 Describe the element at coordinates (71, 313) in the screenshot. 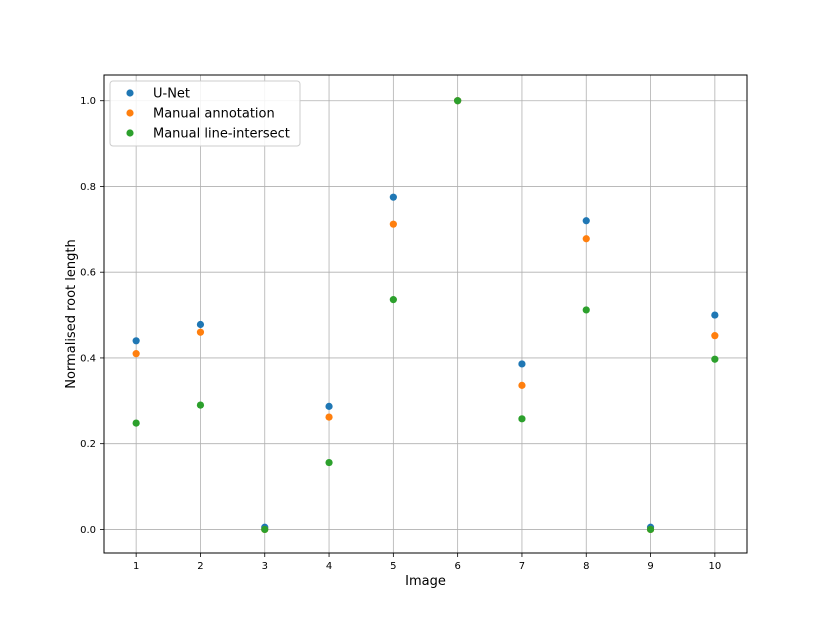

I see `y-axis-label: Normalised root length` at that location.